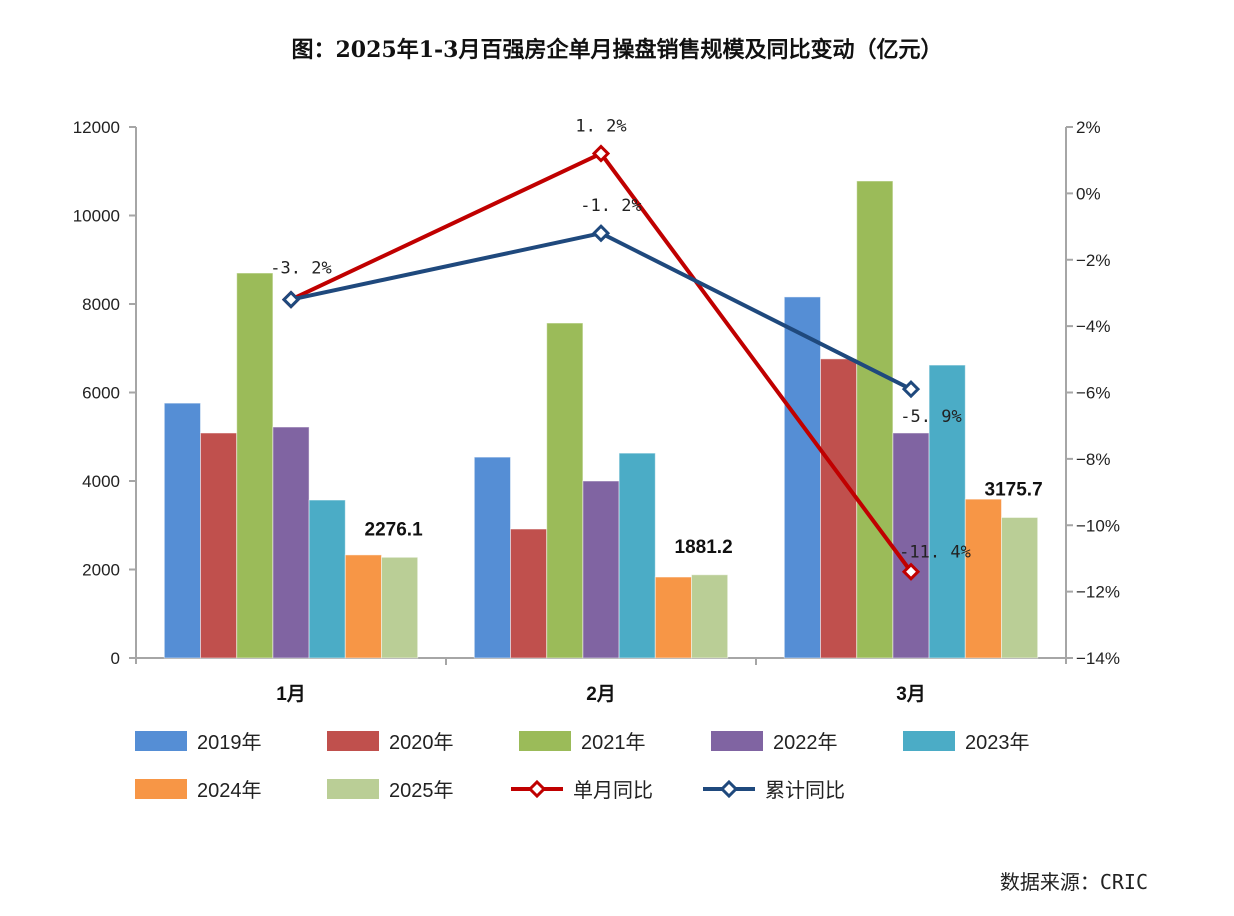  I want to click on legend-marker-单月同比, so click(537, 789).